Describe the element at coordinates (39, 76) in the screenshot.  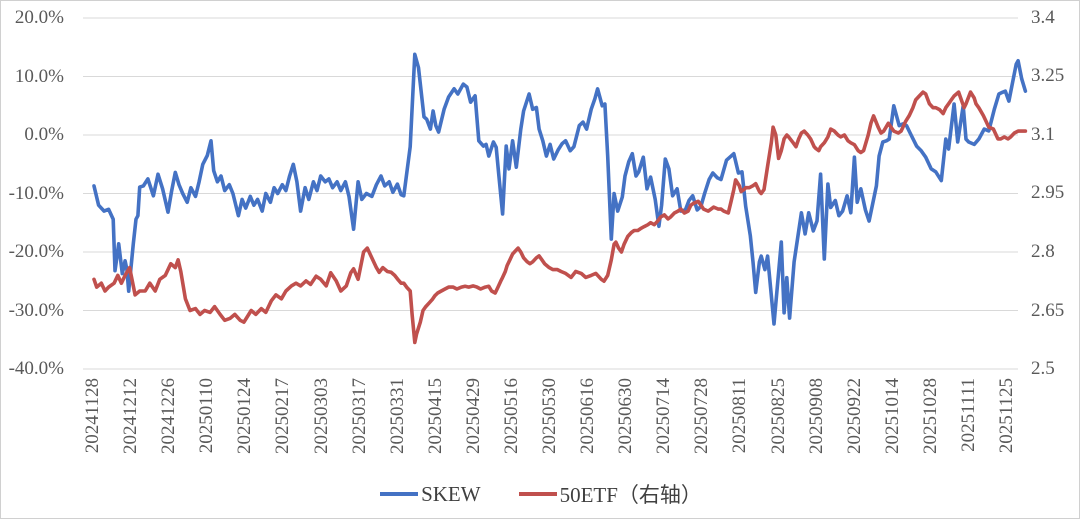
I see `left-axis-tick-label: 10.0%` at that location.